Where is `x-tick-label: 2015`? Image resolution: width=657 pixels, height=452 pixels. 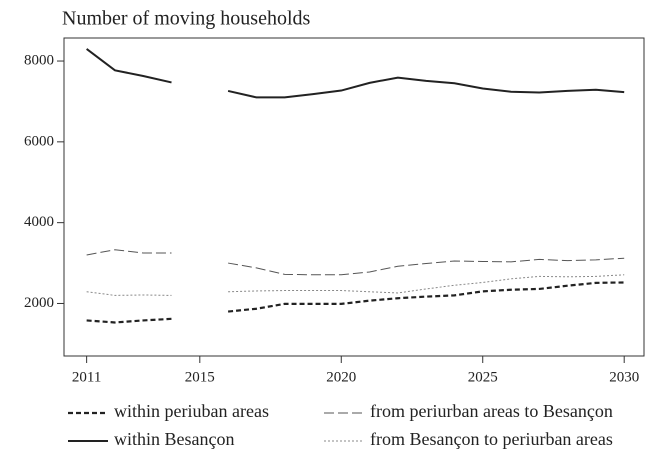 x-tick-label: 2015 is located at coordinates (200, 377).